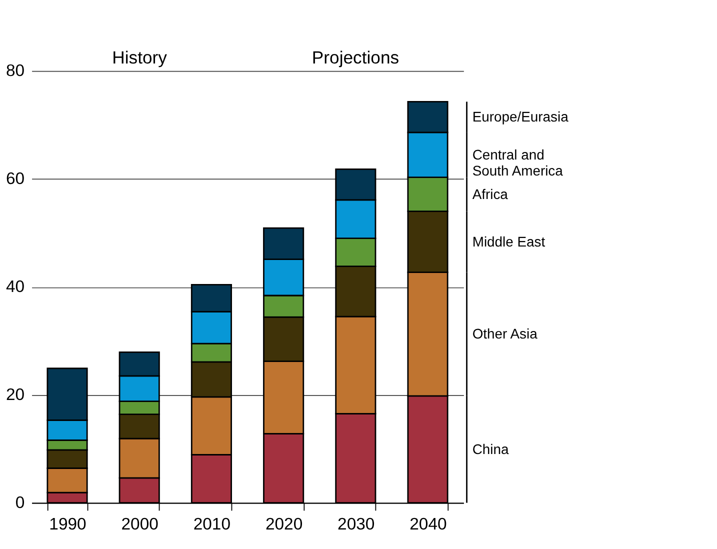 This screenshot has width=717, height=549. Describe the element at coordinates (15, 70) in the screenshot. I see `y-tick-label: 80` at that location.